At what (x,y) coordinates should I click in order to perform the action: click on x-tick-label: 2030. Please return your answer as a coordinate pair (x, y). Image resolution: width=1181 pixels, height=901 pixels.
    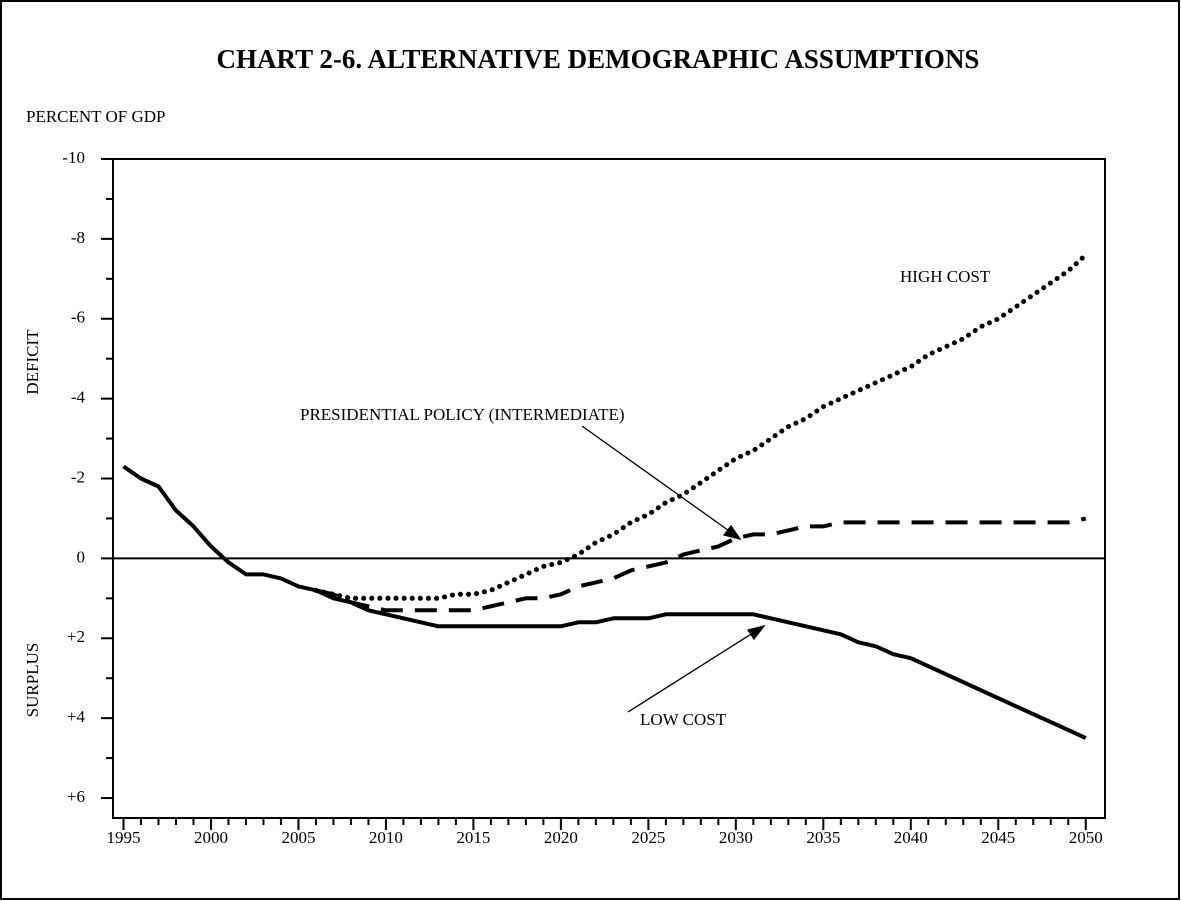
    Looking at the image, I should click on (736, 837).